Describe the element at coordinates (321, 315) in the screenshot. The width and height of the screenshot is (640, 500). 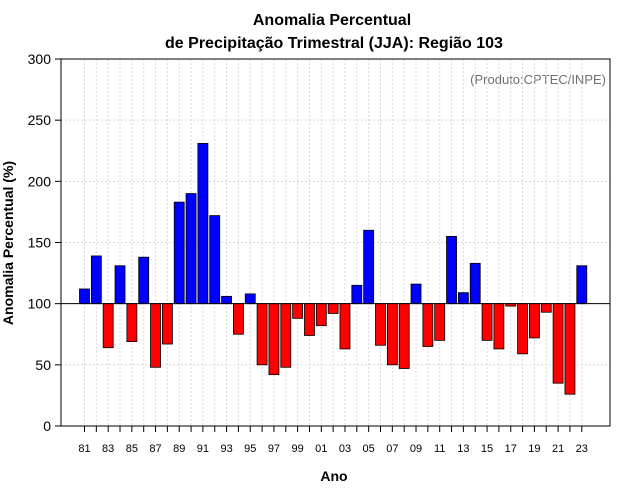
I see `bar-2001` at that location.